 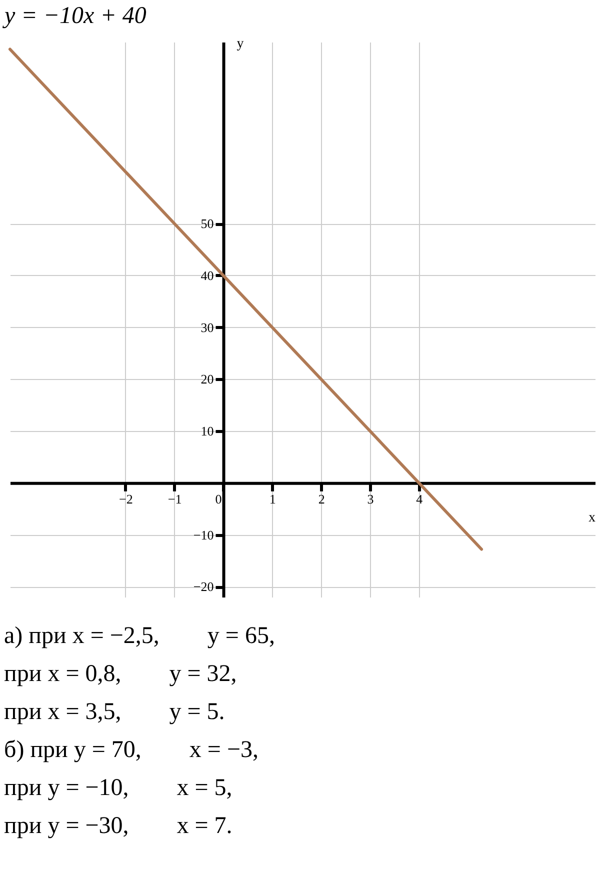 What do you see at coordinates (207, 224) in the screenshot?
I see `y-tick-label: 50` at bounding box center [207, 224].